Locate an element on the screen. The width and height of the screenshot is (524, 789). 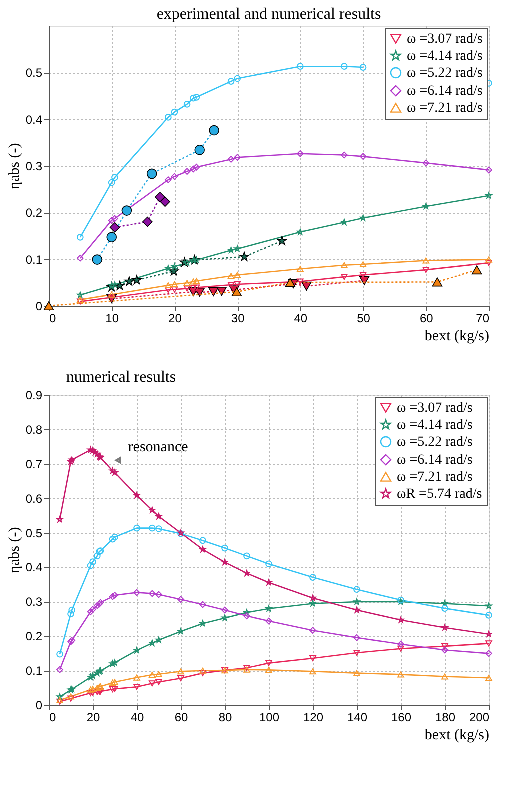
y-tick-label: 0.9 is located at coordinates (34, 395).